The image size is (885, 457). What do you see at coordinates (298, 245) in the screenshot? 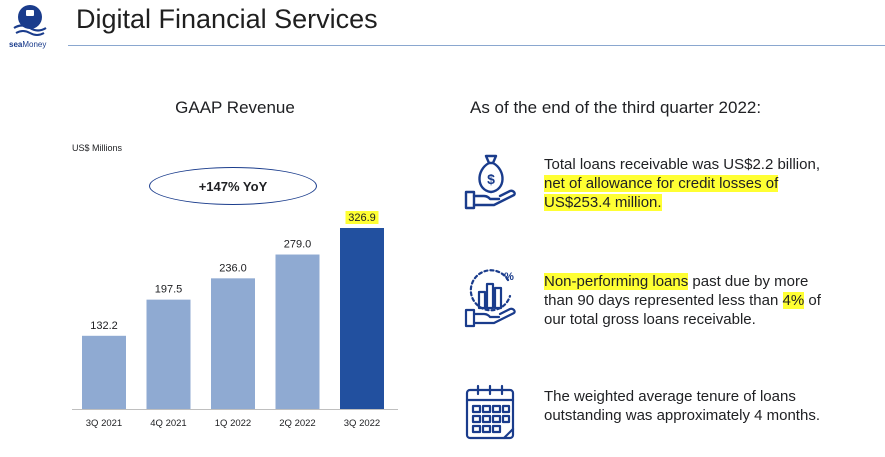
I see `data-label: 279.0` at bounding box center [298, 245].